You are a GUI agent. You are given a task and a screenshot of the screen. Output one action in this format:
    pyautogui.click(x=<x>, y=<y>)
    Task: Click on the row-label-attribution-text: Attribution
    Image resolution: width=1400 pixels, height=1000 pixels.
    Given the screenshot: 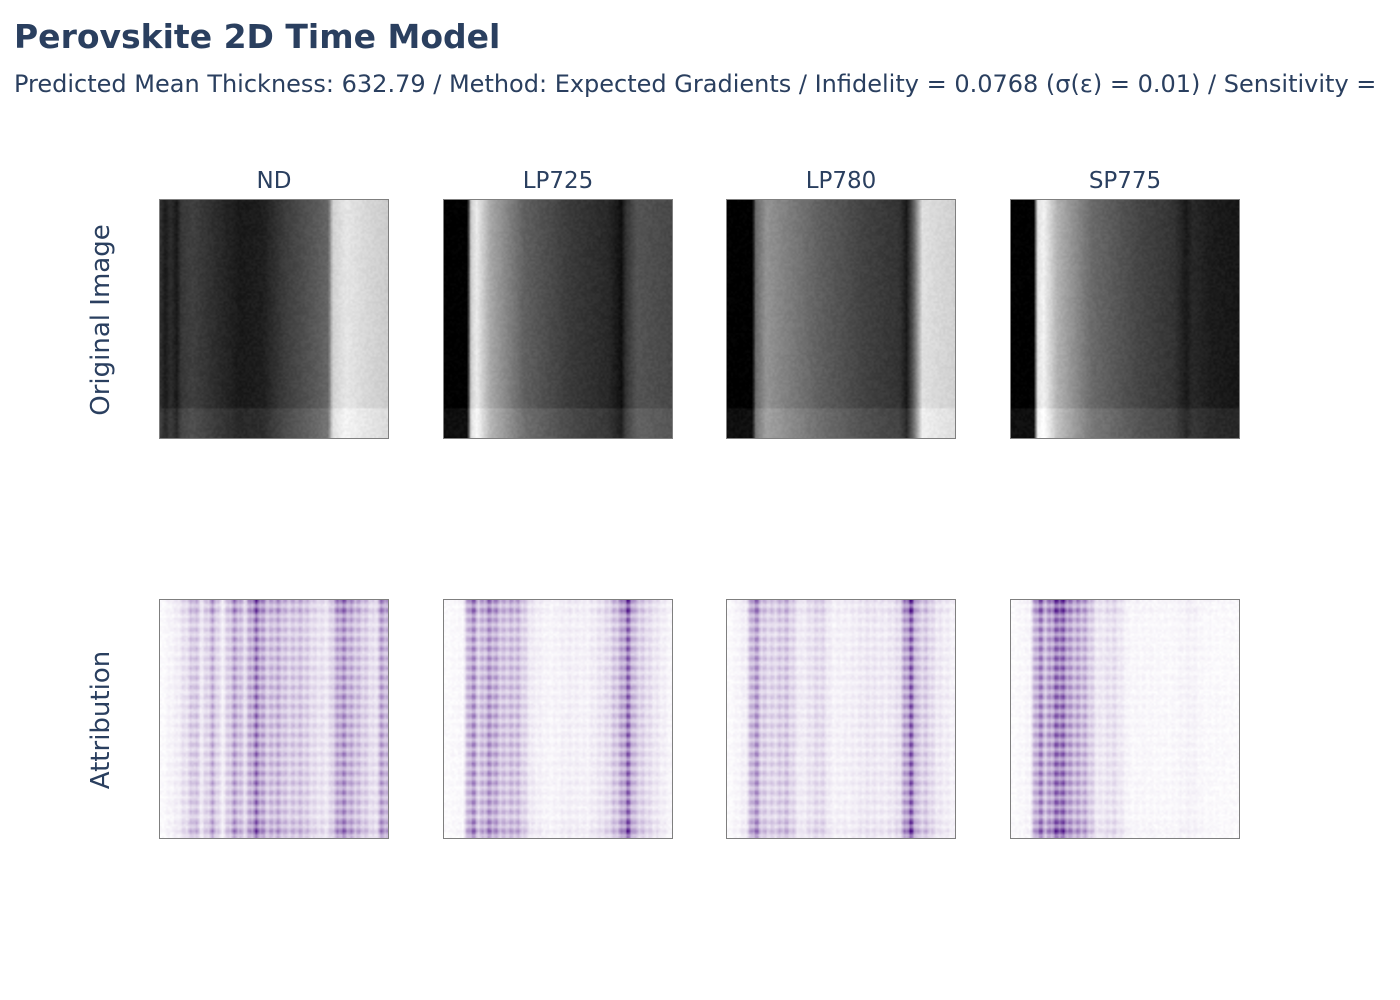 What is the action you would take?
    pyautogui.click(x=101, y=720)
    